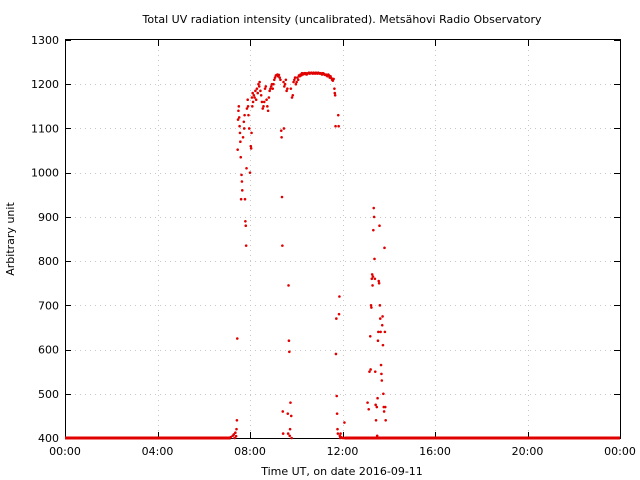 The image size is (640, 480). What do you see at coordinates (435, 451) in the screenshot?
I see `x-tick-label: 16:00` at bounding box center [435, 451].